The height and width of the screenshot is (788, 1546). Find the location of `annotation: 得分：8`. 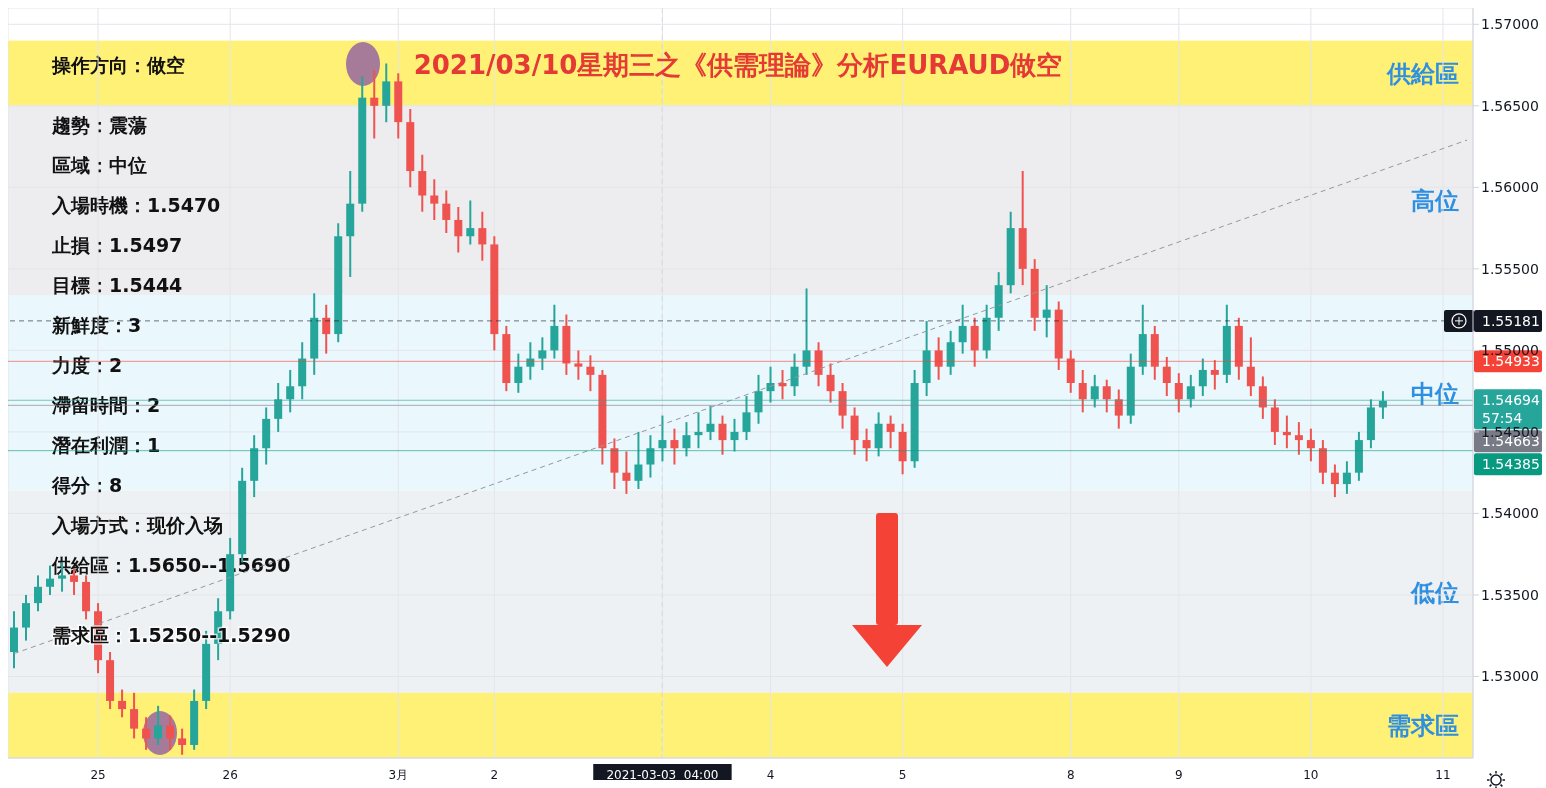

annotation: 得分：8 is located at coordinates (87, 485).